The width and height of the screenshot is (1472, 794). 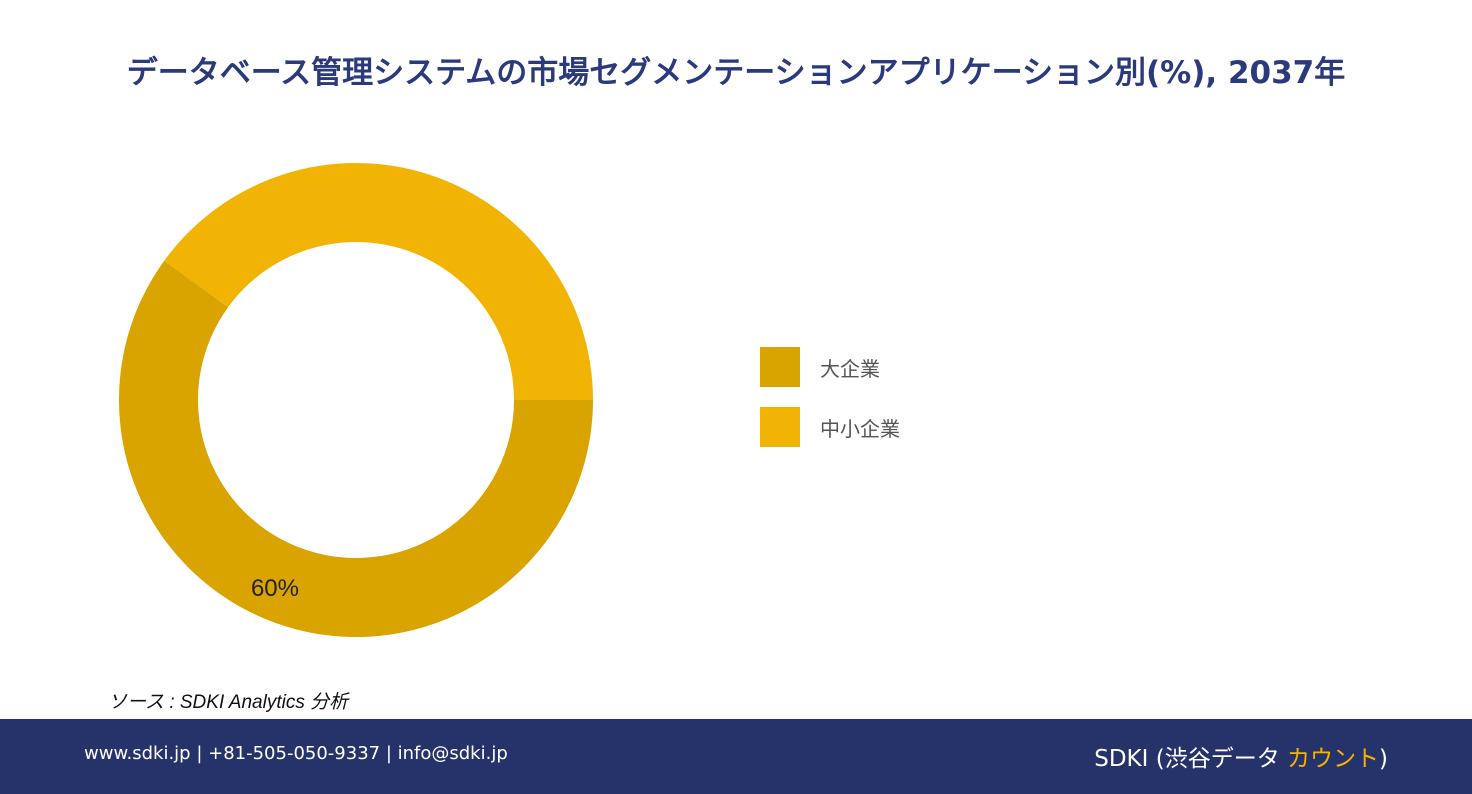 I want to click on legend-swatch-large-enterprise, so click(x=780, y=367).